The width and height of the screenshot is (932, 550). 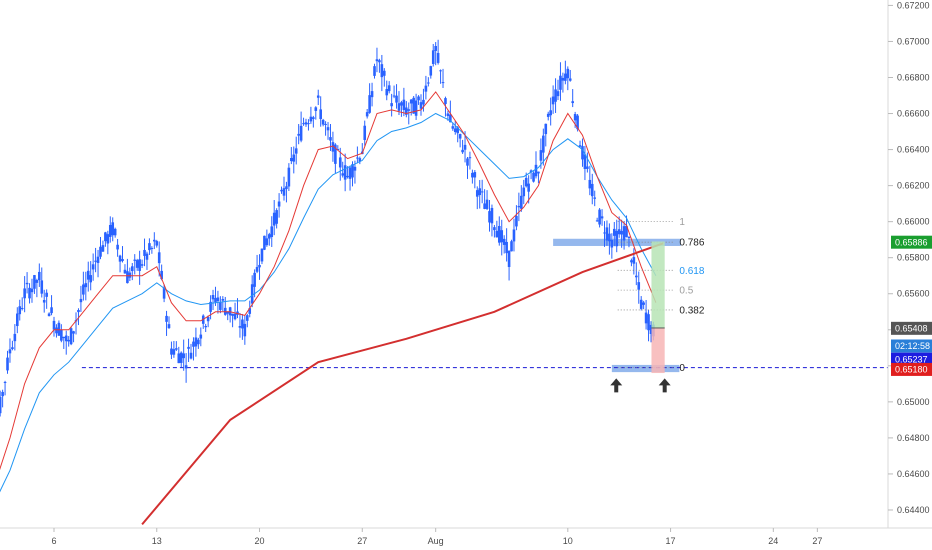 What do you see at coordinates (913, 222) in the screenshot?
I see `y-tick-label: 0.66000` at bounding box center [913, 222].